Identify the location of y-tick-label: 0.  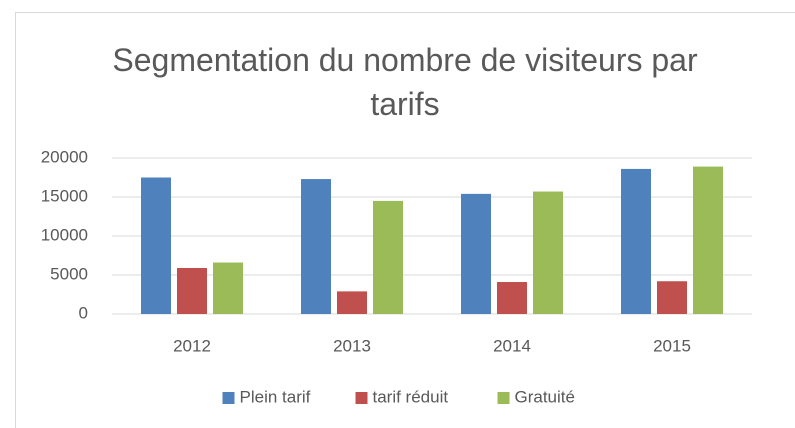
(83, 312).